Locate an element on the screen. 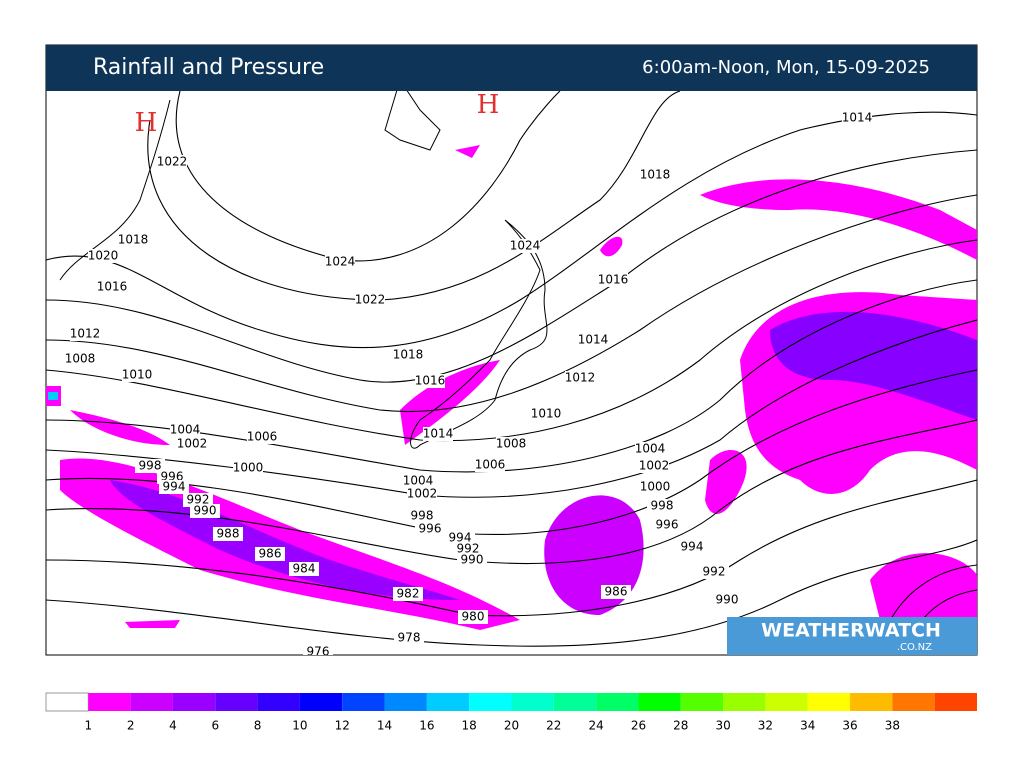  legend-label: 24 is located at coordinates (595, 726).